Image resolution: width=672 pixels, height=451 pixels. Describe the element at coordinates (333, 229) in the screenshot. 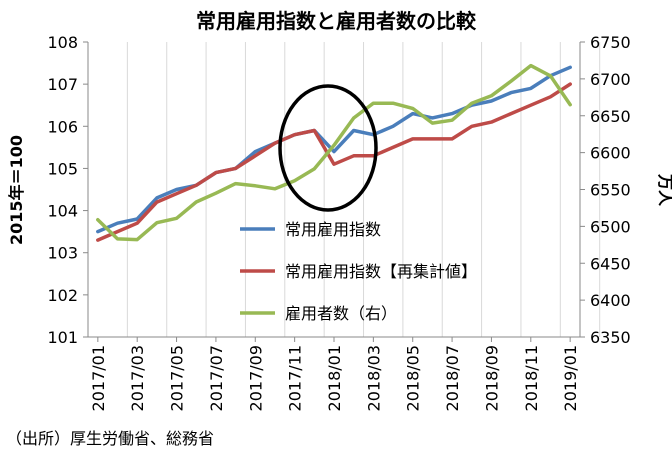

I see `legend-label: 常用雇用指数` at that location.